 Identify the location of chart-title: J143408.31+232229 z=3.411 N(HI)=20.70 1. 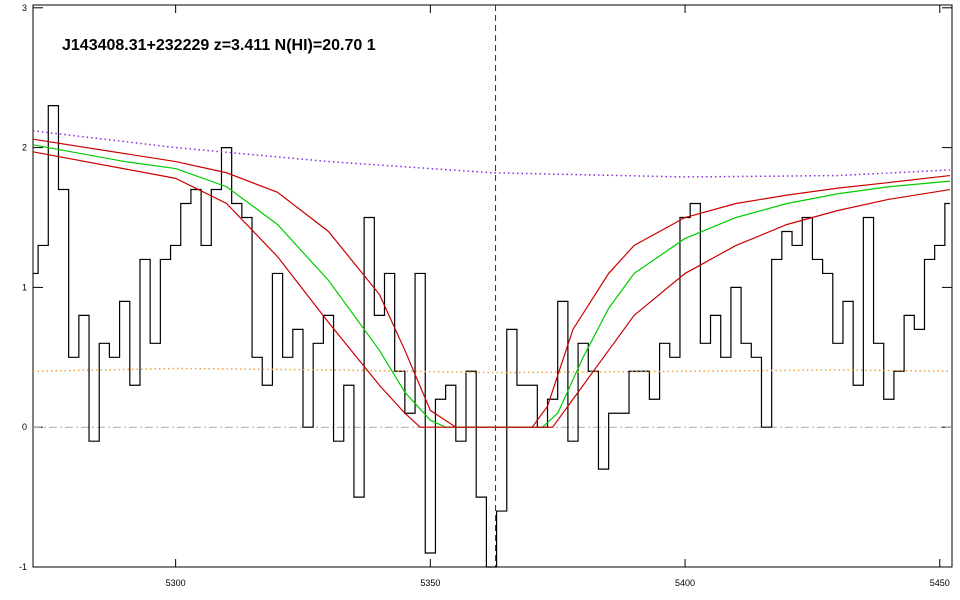
(219, 45).